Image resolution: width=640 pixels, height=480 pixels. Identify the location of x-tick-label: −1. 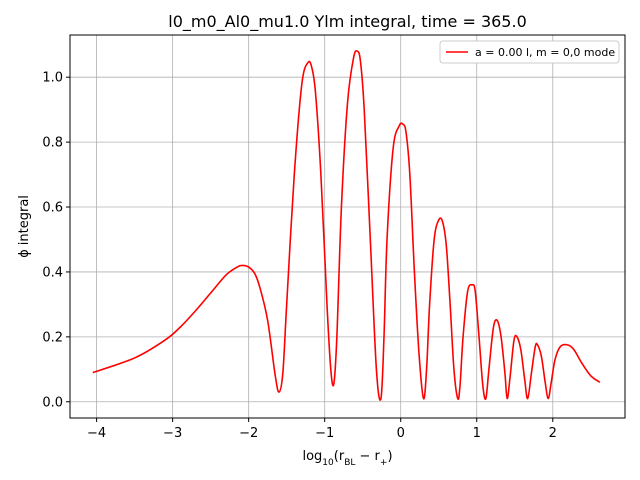
(324, 433).